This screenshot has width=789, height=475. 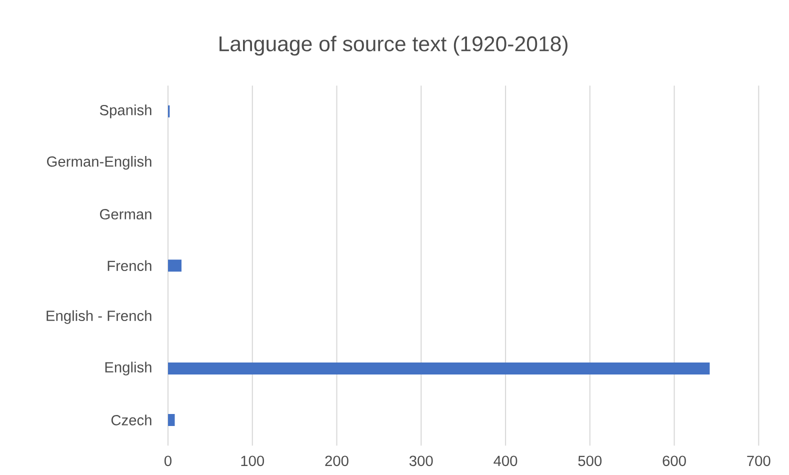 What do you see at coordinates (128, 369) in the screenshot?
I see `y-tick-label: English` at bounding box center [128, 369].